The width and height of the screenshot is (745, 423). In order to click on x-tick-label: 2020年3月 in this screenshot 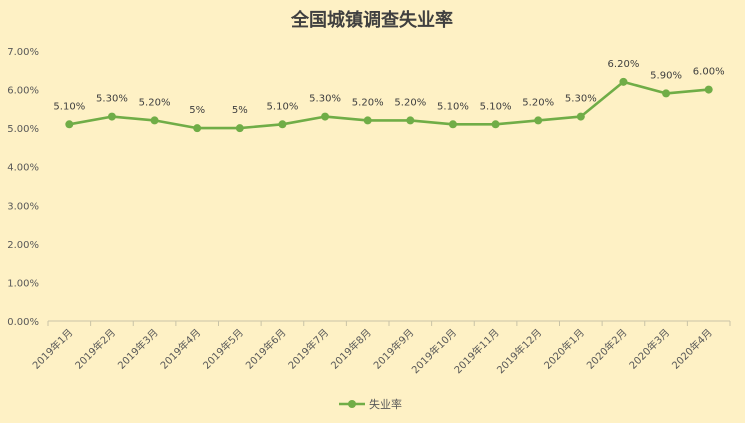, I will do `click(649, 349)`.